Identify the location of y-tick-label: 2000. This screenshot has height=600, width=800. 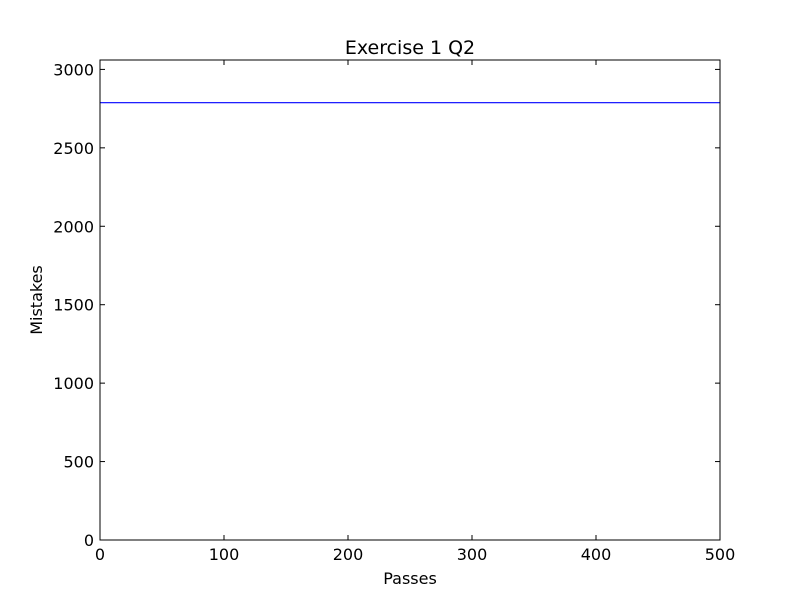
(73, 226).